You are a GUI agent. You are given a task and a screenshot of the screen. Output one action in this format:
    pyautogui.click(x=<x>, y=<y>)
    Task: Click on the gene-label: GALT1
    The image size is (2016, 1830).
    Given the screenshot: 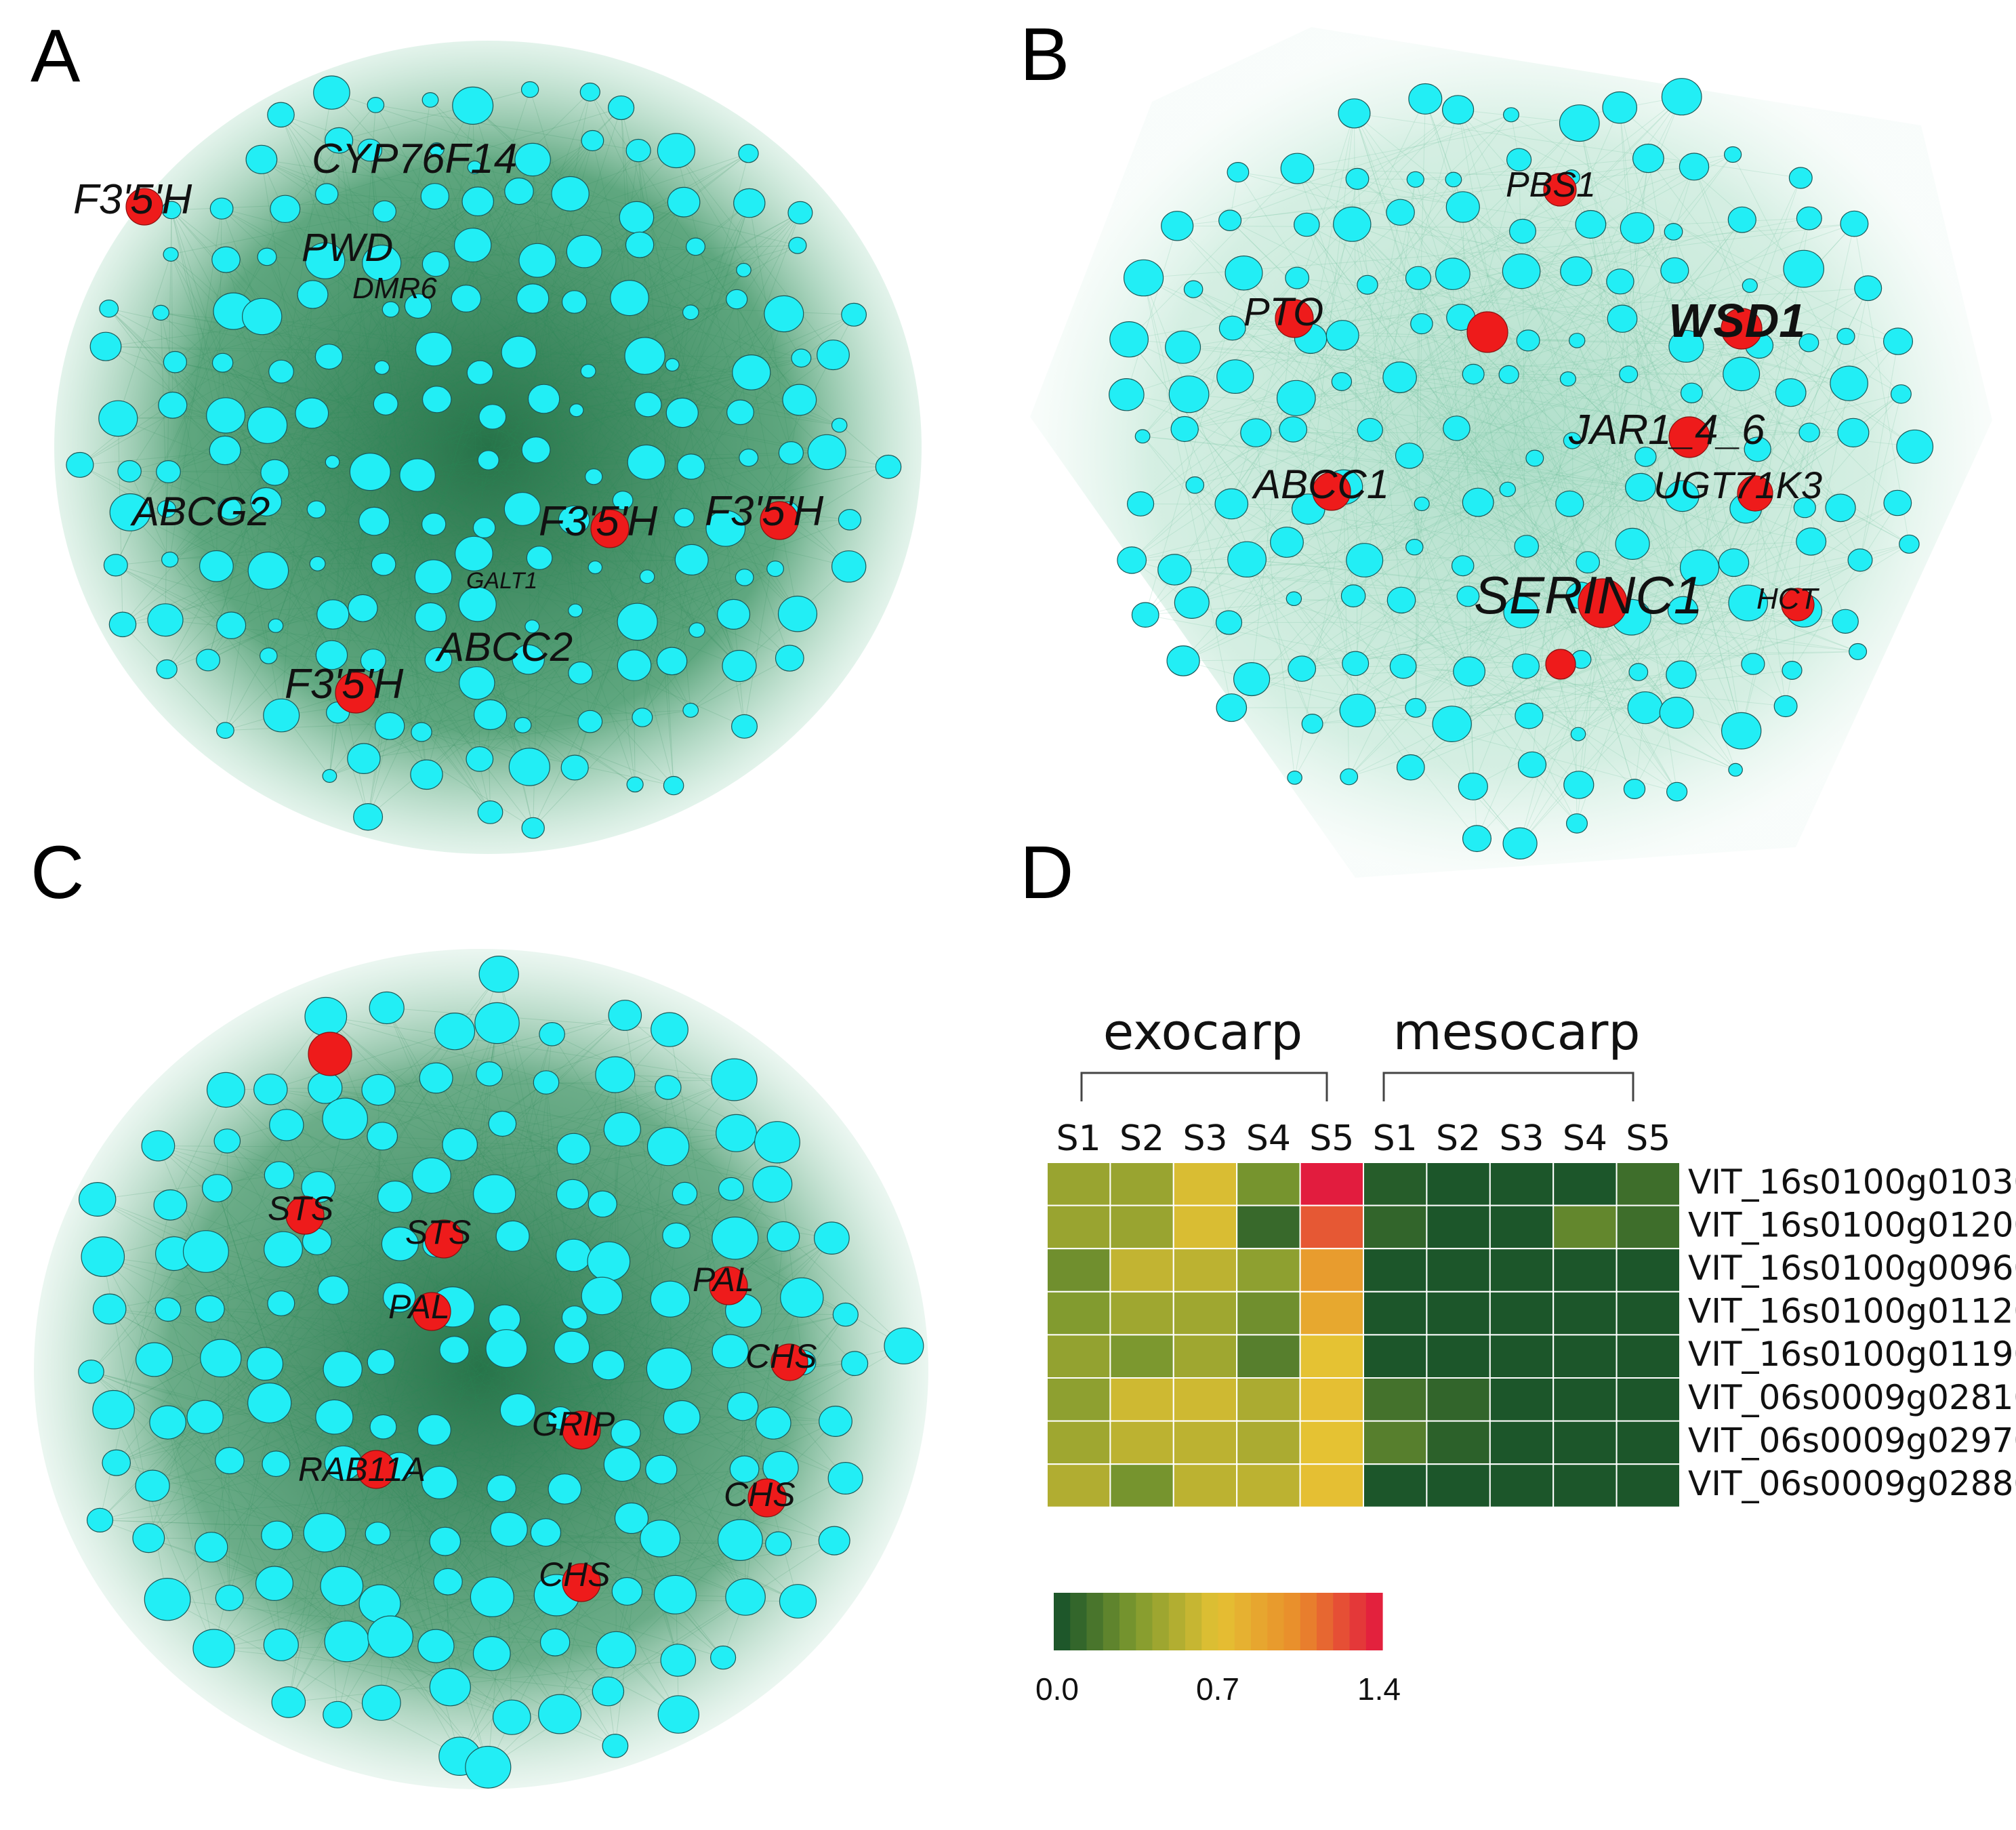 What is the action you would take?
    pyautogui.click(x=501, y=581)
    